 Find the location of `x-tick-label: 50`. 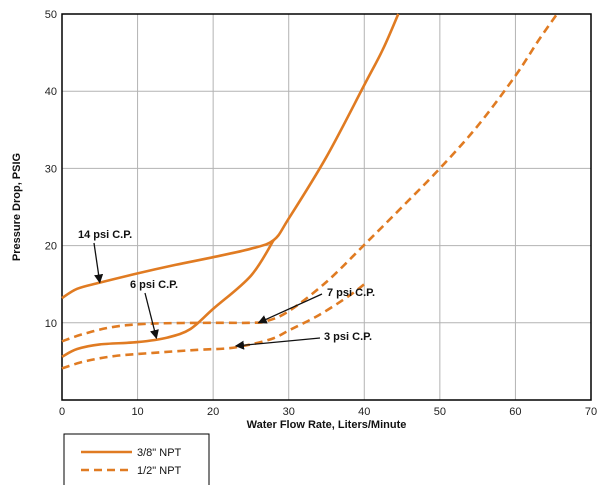

x-tick-label: 50 is located at coordinates (440, 412).